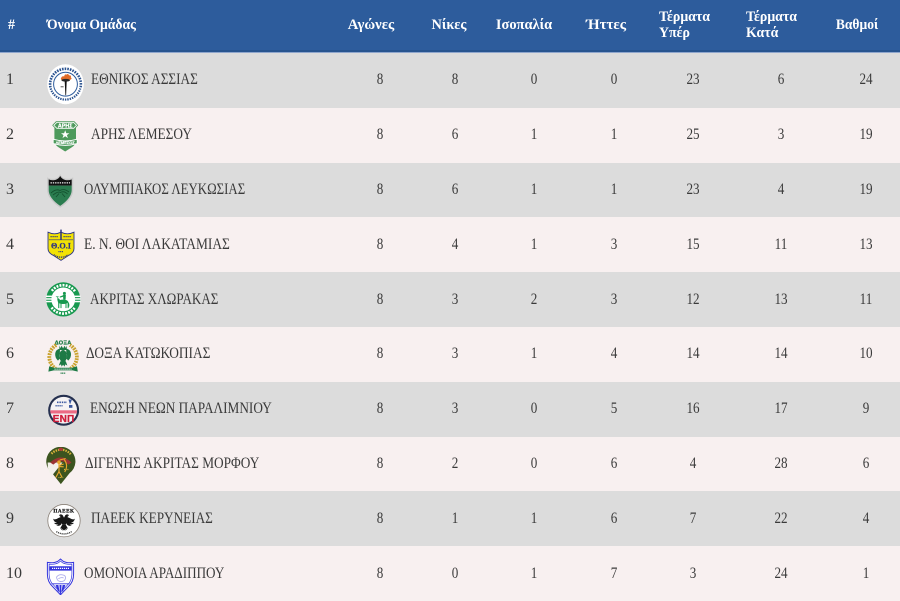 The height and width of the screenshot is (601, 900). Describe the element at coordinates (62, 343) in the screenshot. I see `svg-text: ΔΟΞΑ` at that location.